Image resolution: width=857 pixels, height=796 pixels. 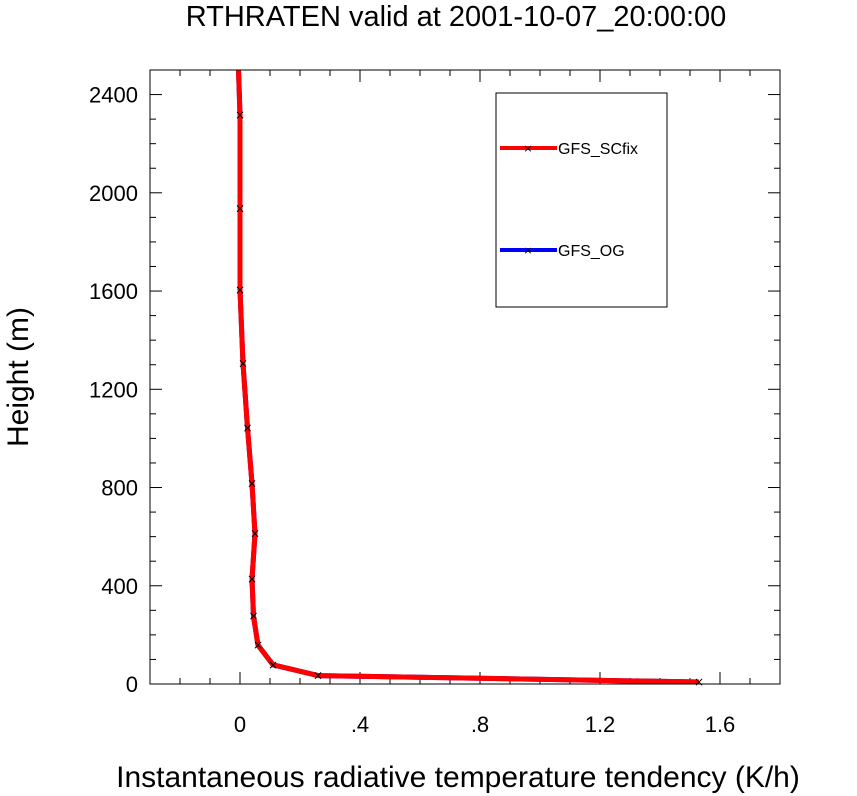 I want to click on x-tick-label: .8, so click(x=480, y=724).